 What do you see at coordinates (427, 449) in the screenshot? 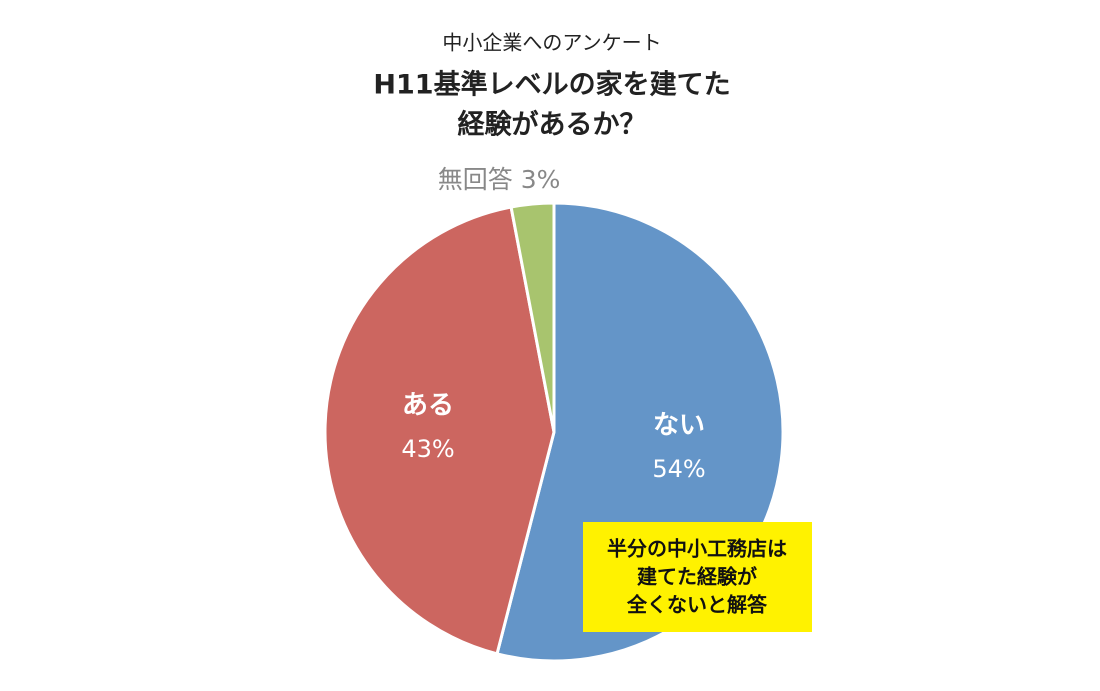
I see `value-label: 43%` at bounding box center [427, 449].